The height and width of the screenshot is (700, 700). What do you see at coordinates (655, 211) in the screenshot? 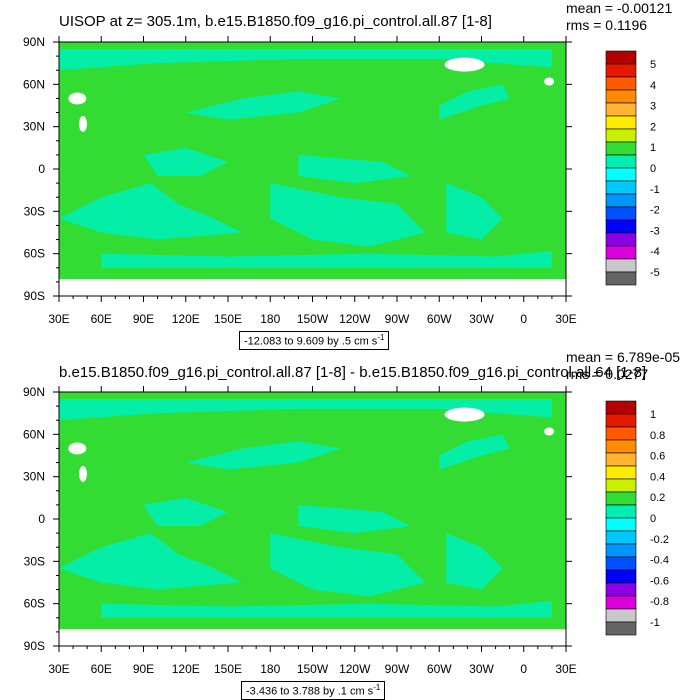
I see `colorbar-label: -2` at bounding box center [655, 211].